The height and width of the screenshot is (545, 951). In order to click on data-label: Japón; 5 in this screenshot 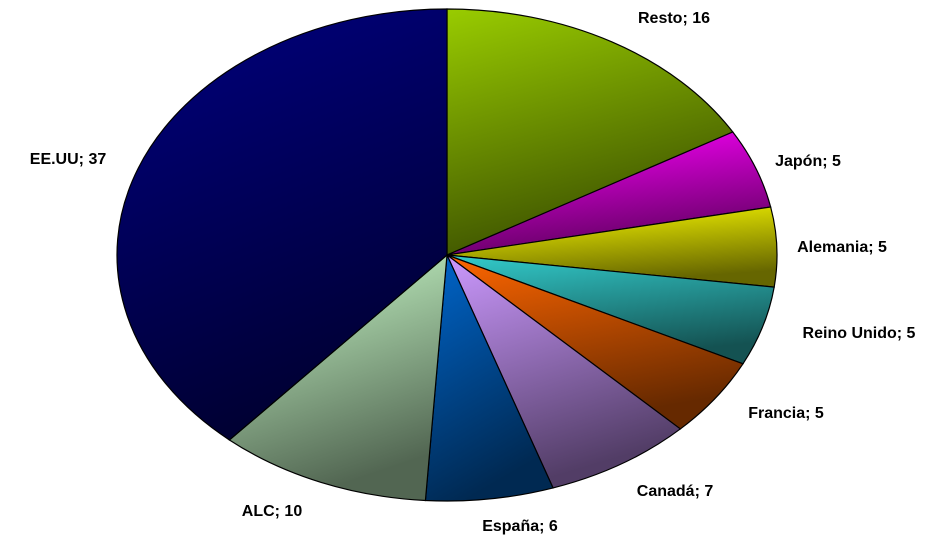, I will do `click(808, 161)`.